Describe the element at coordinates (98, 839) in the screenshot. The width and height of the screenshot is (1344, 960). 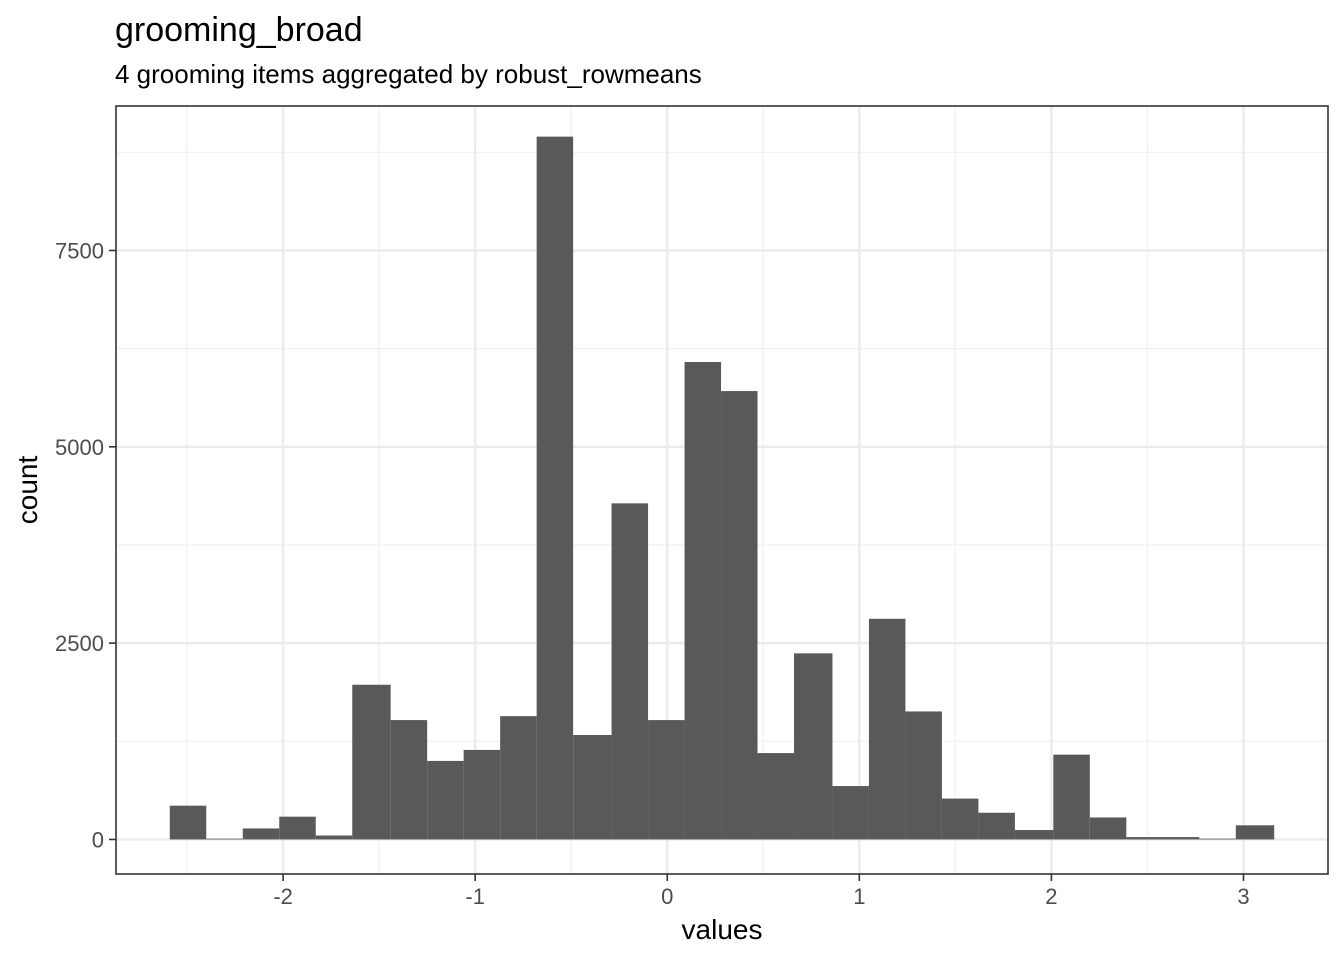
I see `y-tick-label: 0` at that location.